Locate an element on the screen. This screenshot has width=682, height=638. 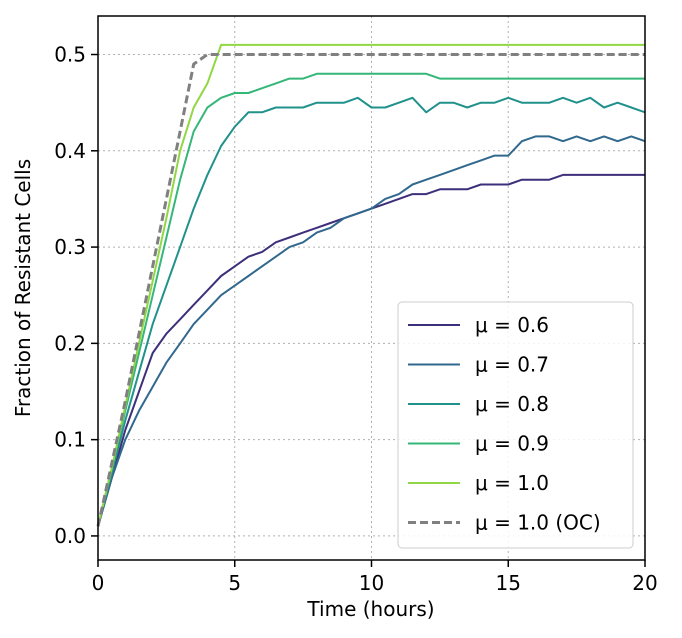
x-tick-label: 10 is located at coordinates (371, 583).